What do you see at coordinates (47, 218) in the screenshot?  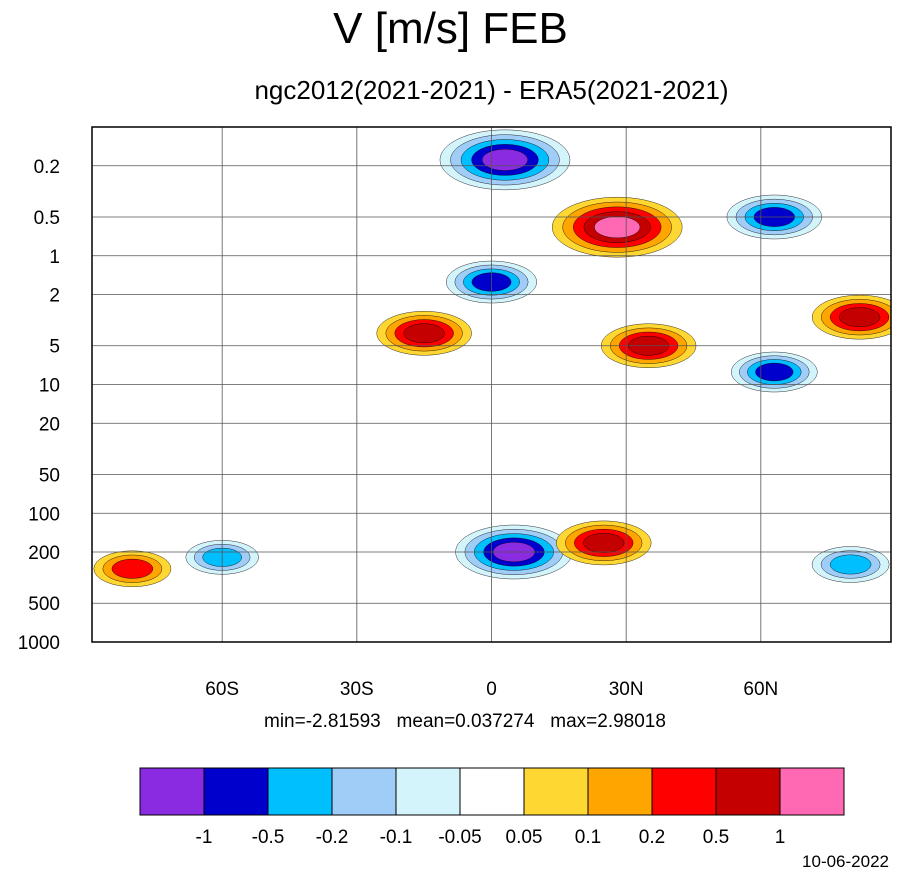 I see `y-tick-label: 0.5` at bounding box center [47, 218].